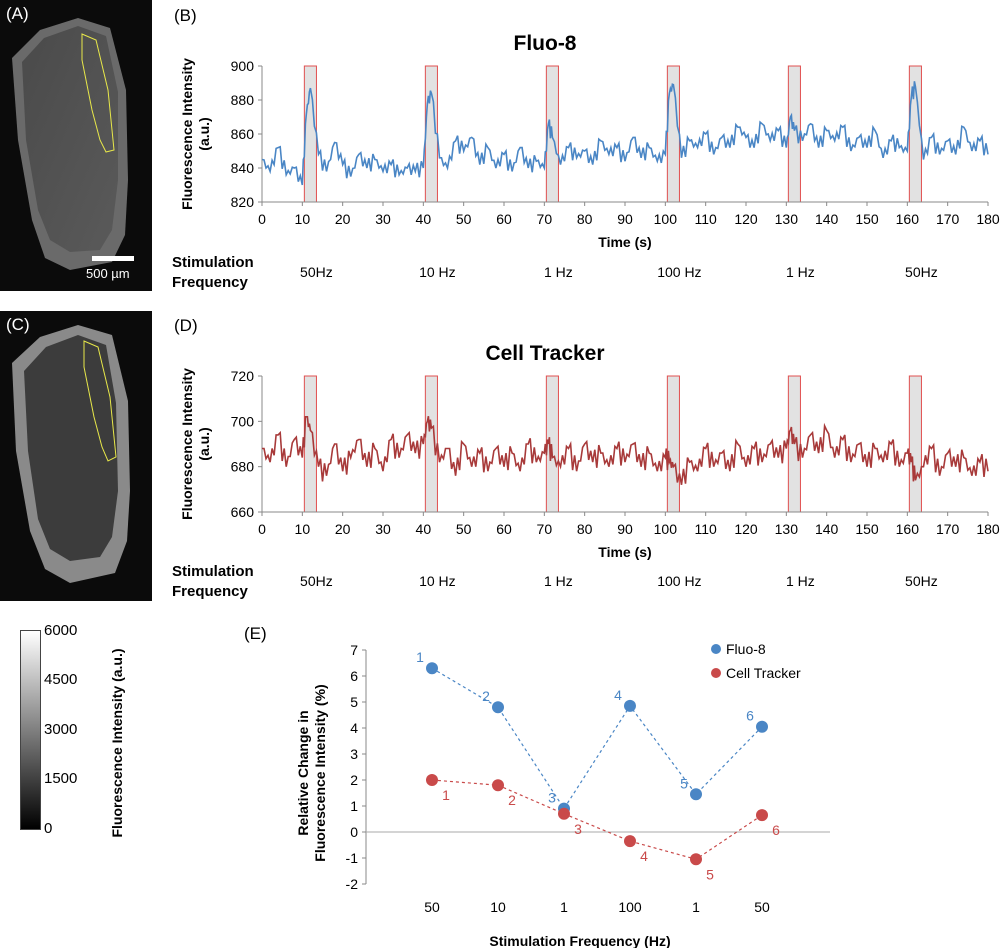 The height and width of the screenshot is (948, 1000). Describe the element at coordinates (948, 219) in the screenshot. I see `fluo8-xtick-label: 170` at that location.